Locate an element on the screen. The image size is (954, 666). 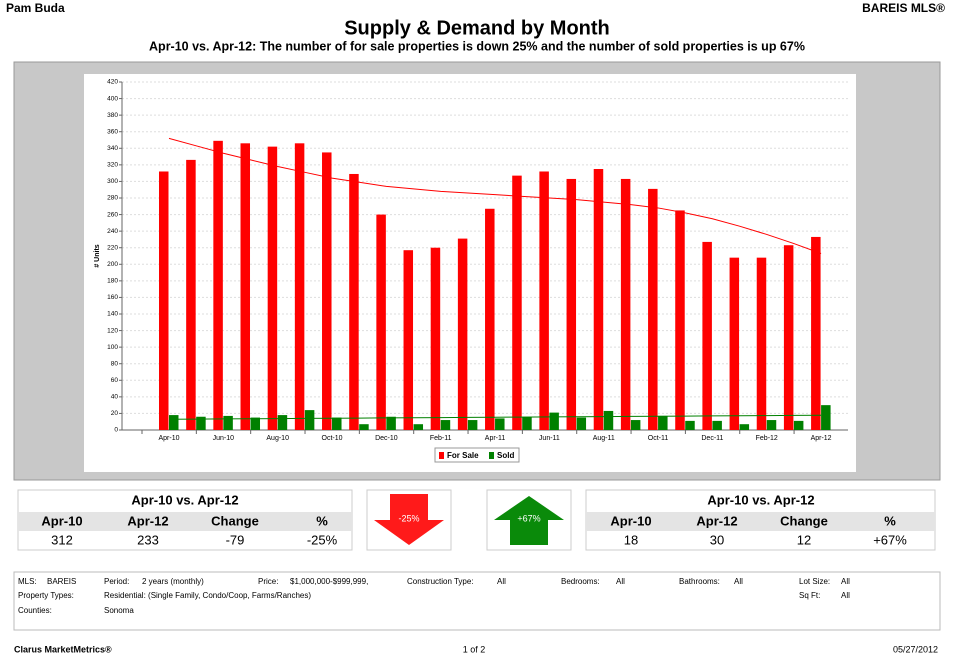
filter-label: Bathrooms: is located at coordinates (699, 581).